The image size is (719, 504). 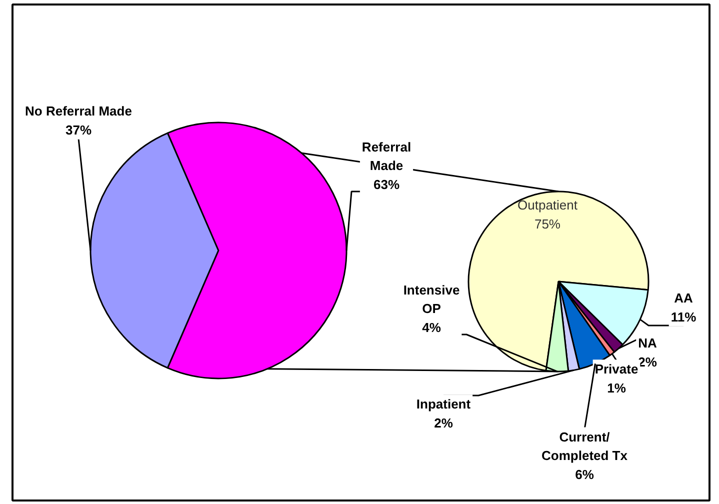 What do you see at coordinates (386, 184) in the screenshot?
I see `data-label: 63%` at bounding box center [386, 184].